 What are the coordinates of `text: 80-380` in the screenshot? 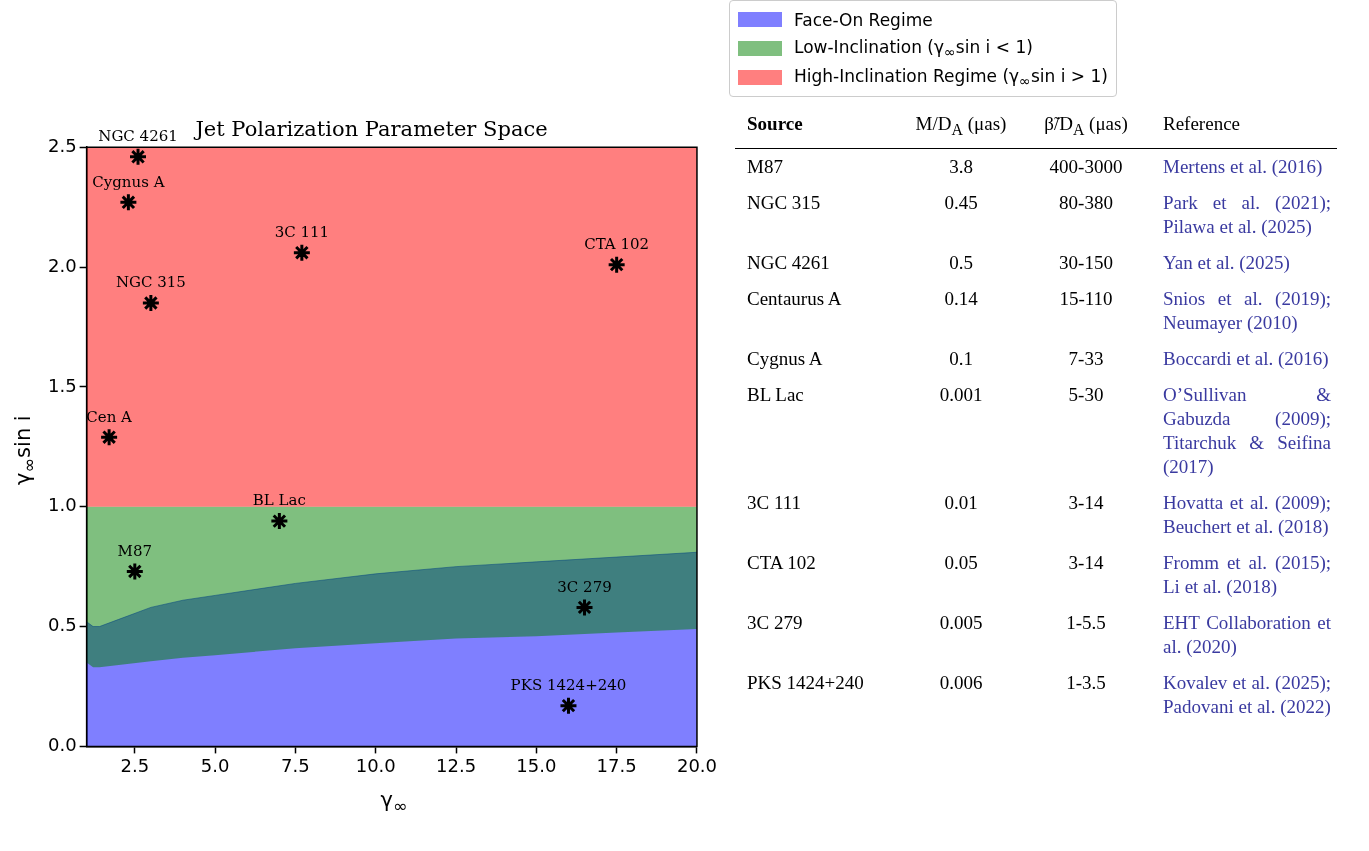 It's located at (1086, 202).